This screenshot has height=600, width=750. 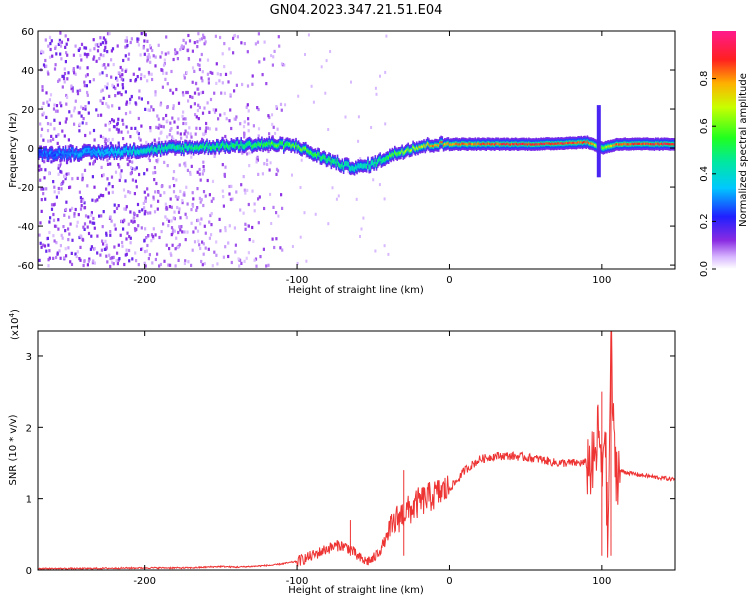 I want to click on ridge-burst, so click(x=598, y=141).